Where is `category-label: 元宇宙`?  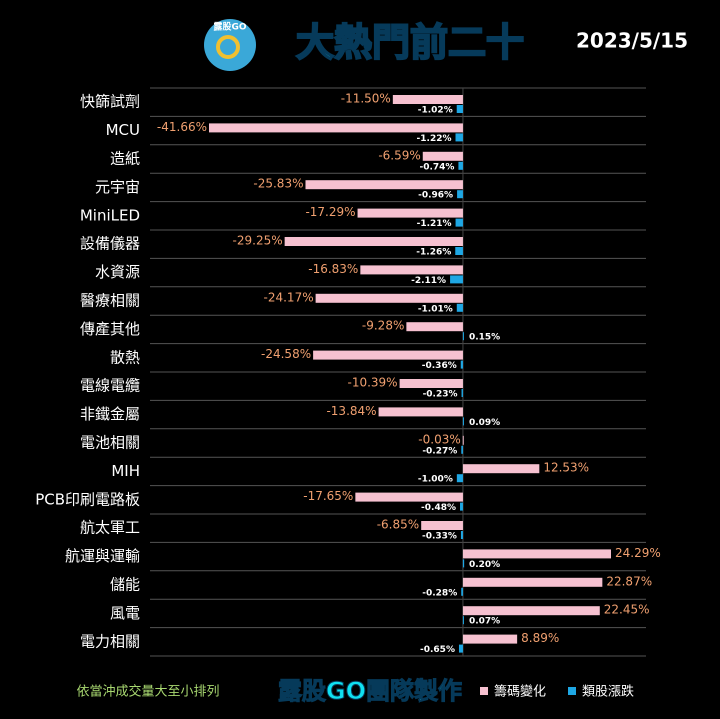 category-label: 元宇宙 is located at coordinates (117, 187).